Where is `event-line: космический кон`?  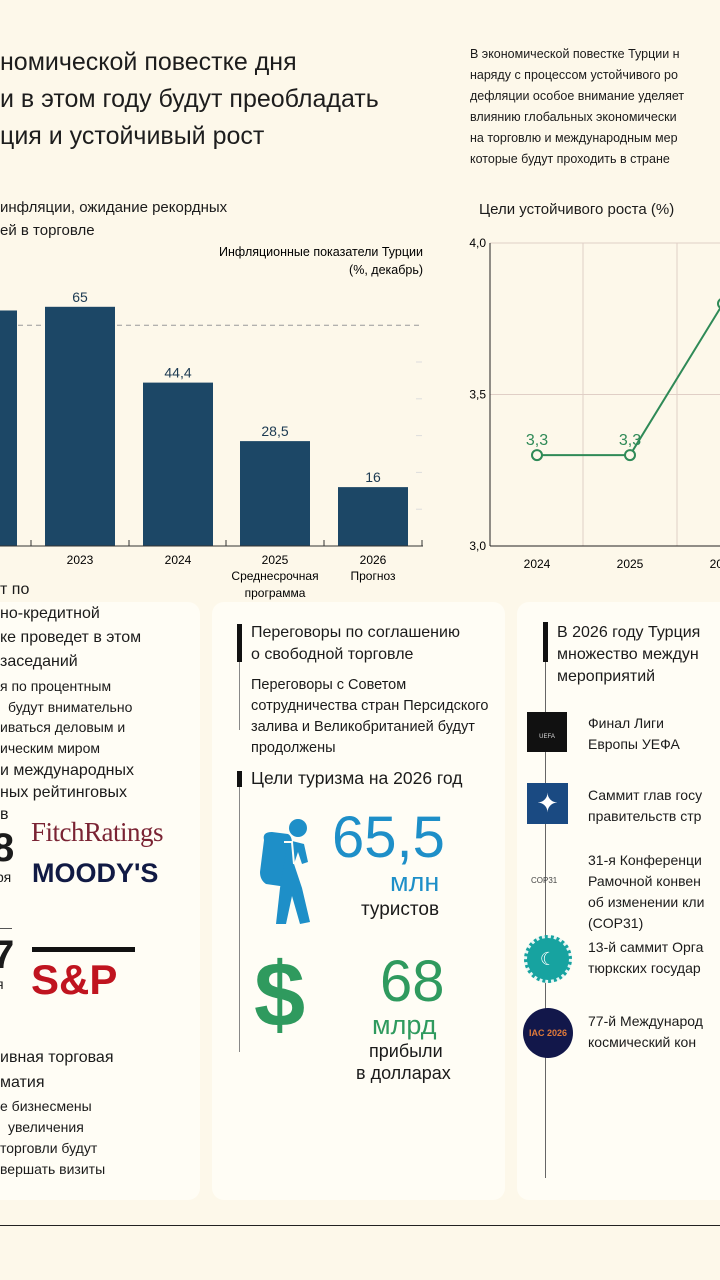
event-line: космический кон is located at coordinates (642, 1042).